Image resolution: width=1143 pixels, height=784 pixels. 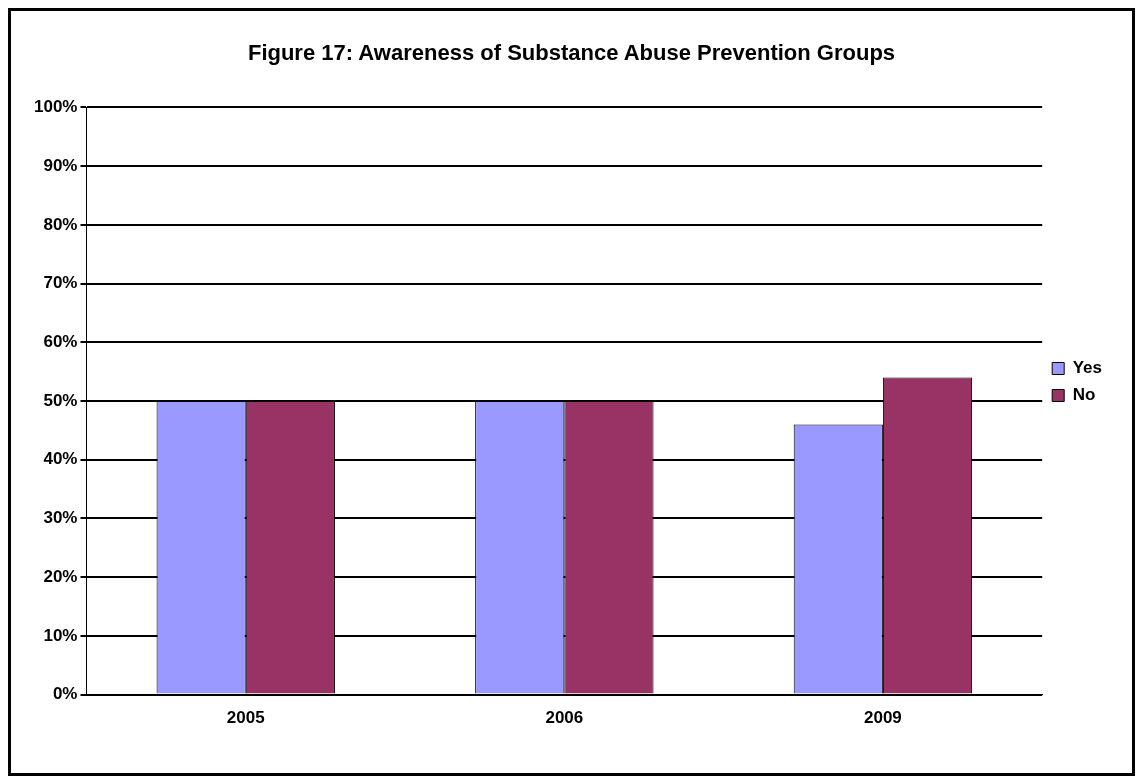 What do you see at coordinates (60, 341) in the screenshot?
I see `y-tick-label: 60%` at bounding box center [60, 341].